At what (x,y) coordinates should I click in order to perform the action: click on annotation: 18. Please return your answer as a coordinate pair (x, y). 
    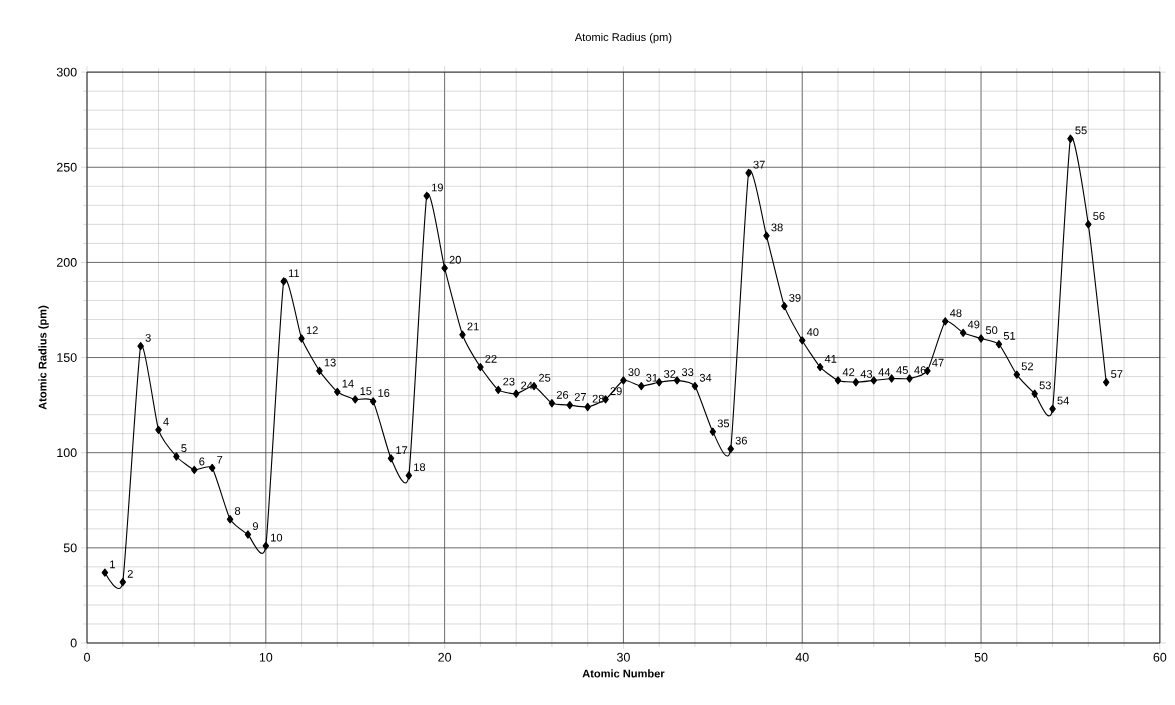
    Looking at the image, I should click on (420, 467).